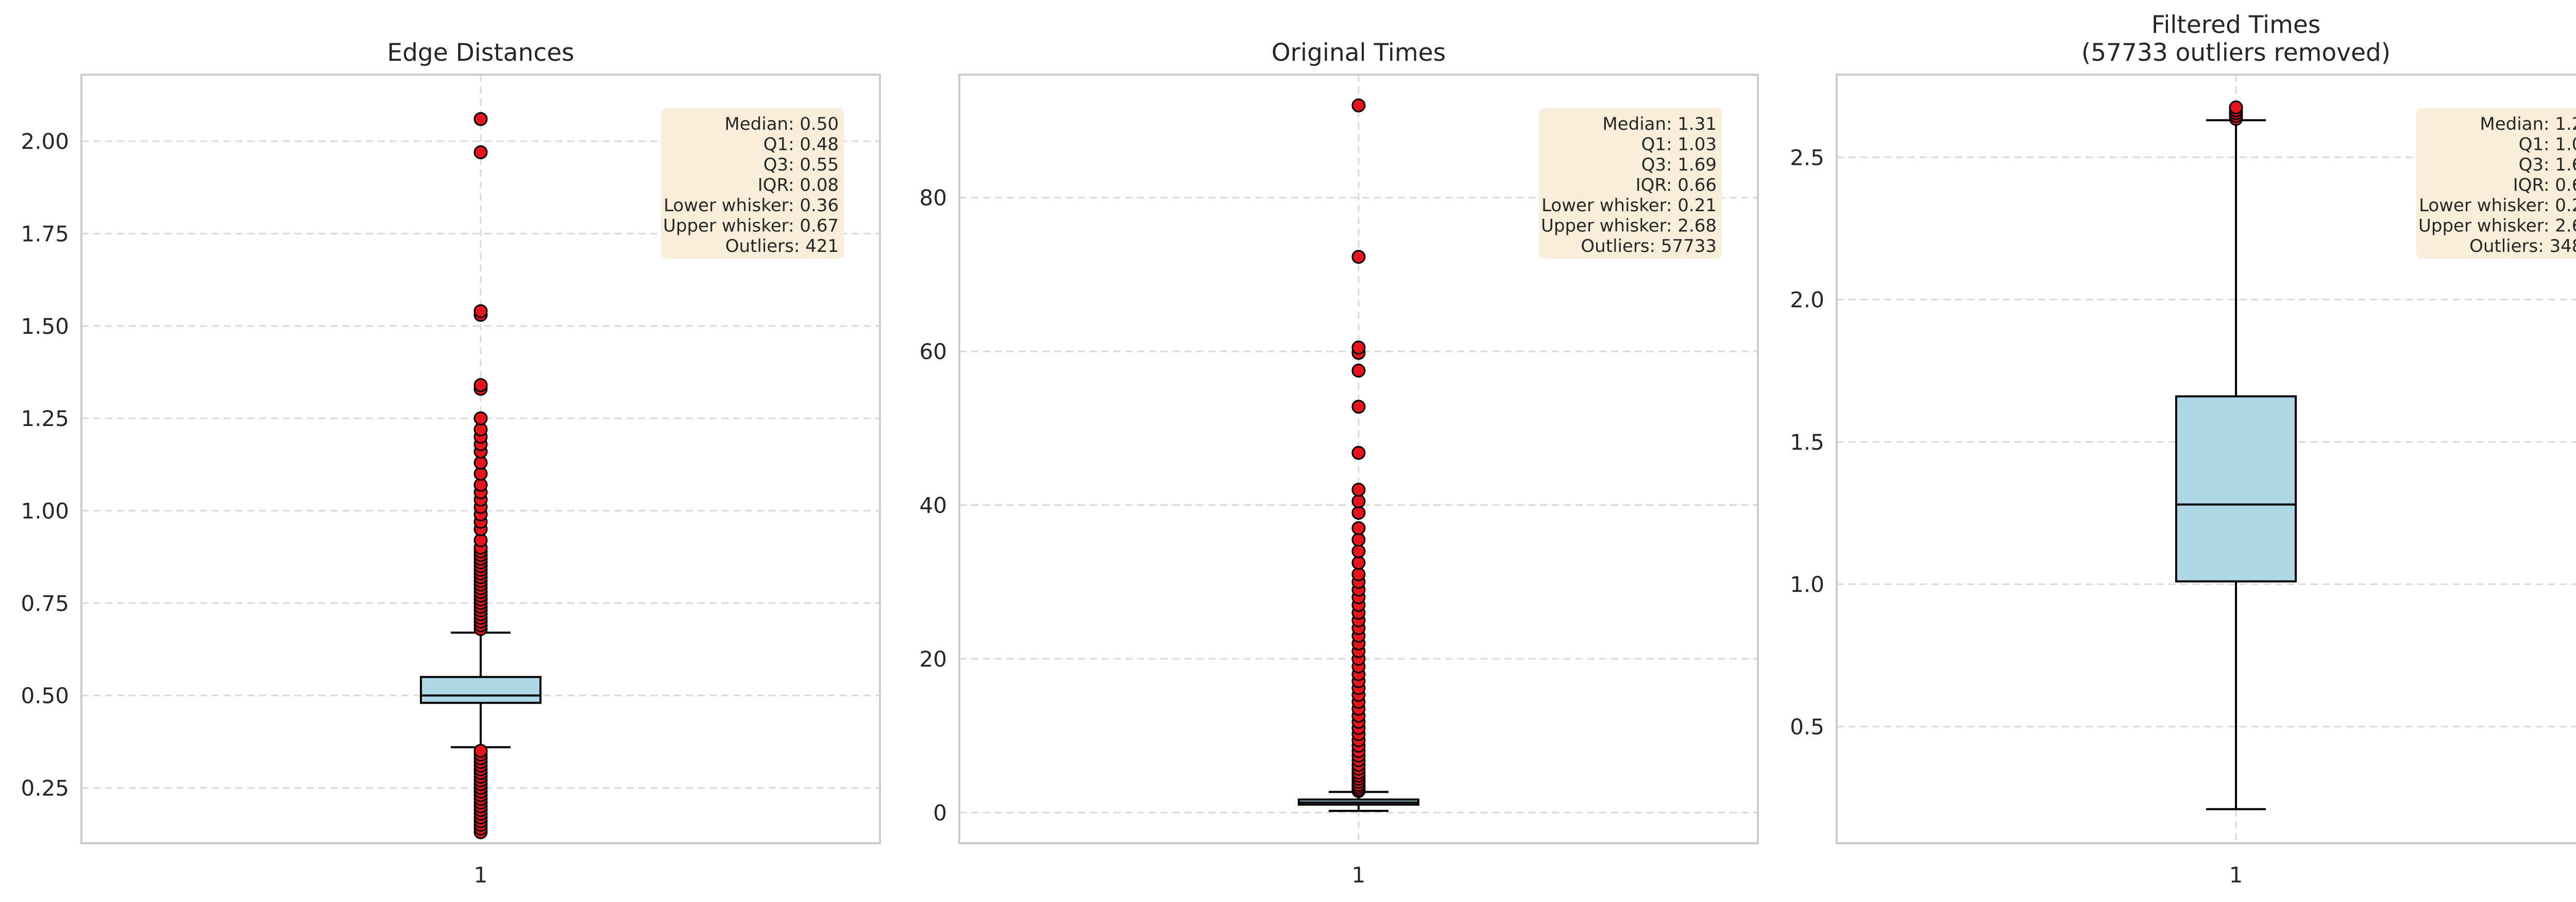 The height and width of the screenshot is (902, 2576). Describe the element at coordinates (1359, 53) in the screenshot. I see `chart-title: Original Times` at that location.